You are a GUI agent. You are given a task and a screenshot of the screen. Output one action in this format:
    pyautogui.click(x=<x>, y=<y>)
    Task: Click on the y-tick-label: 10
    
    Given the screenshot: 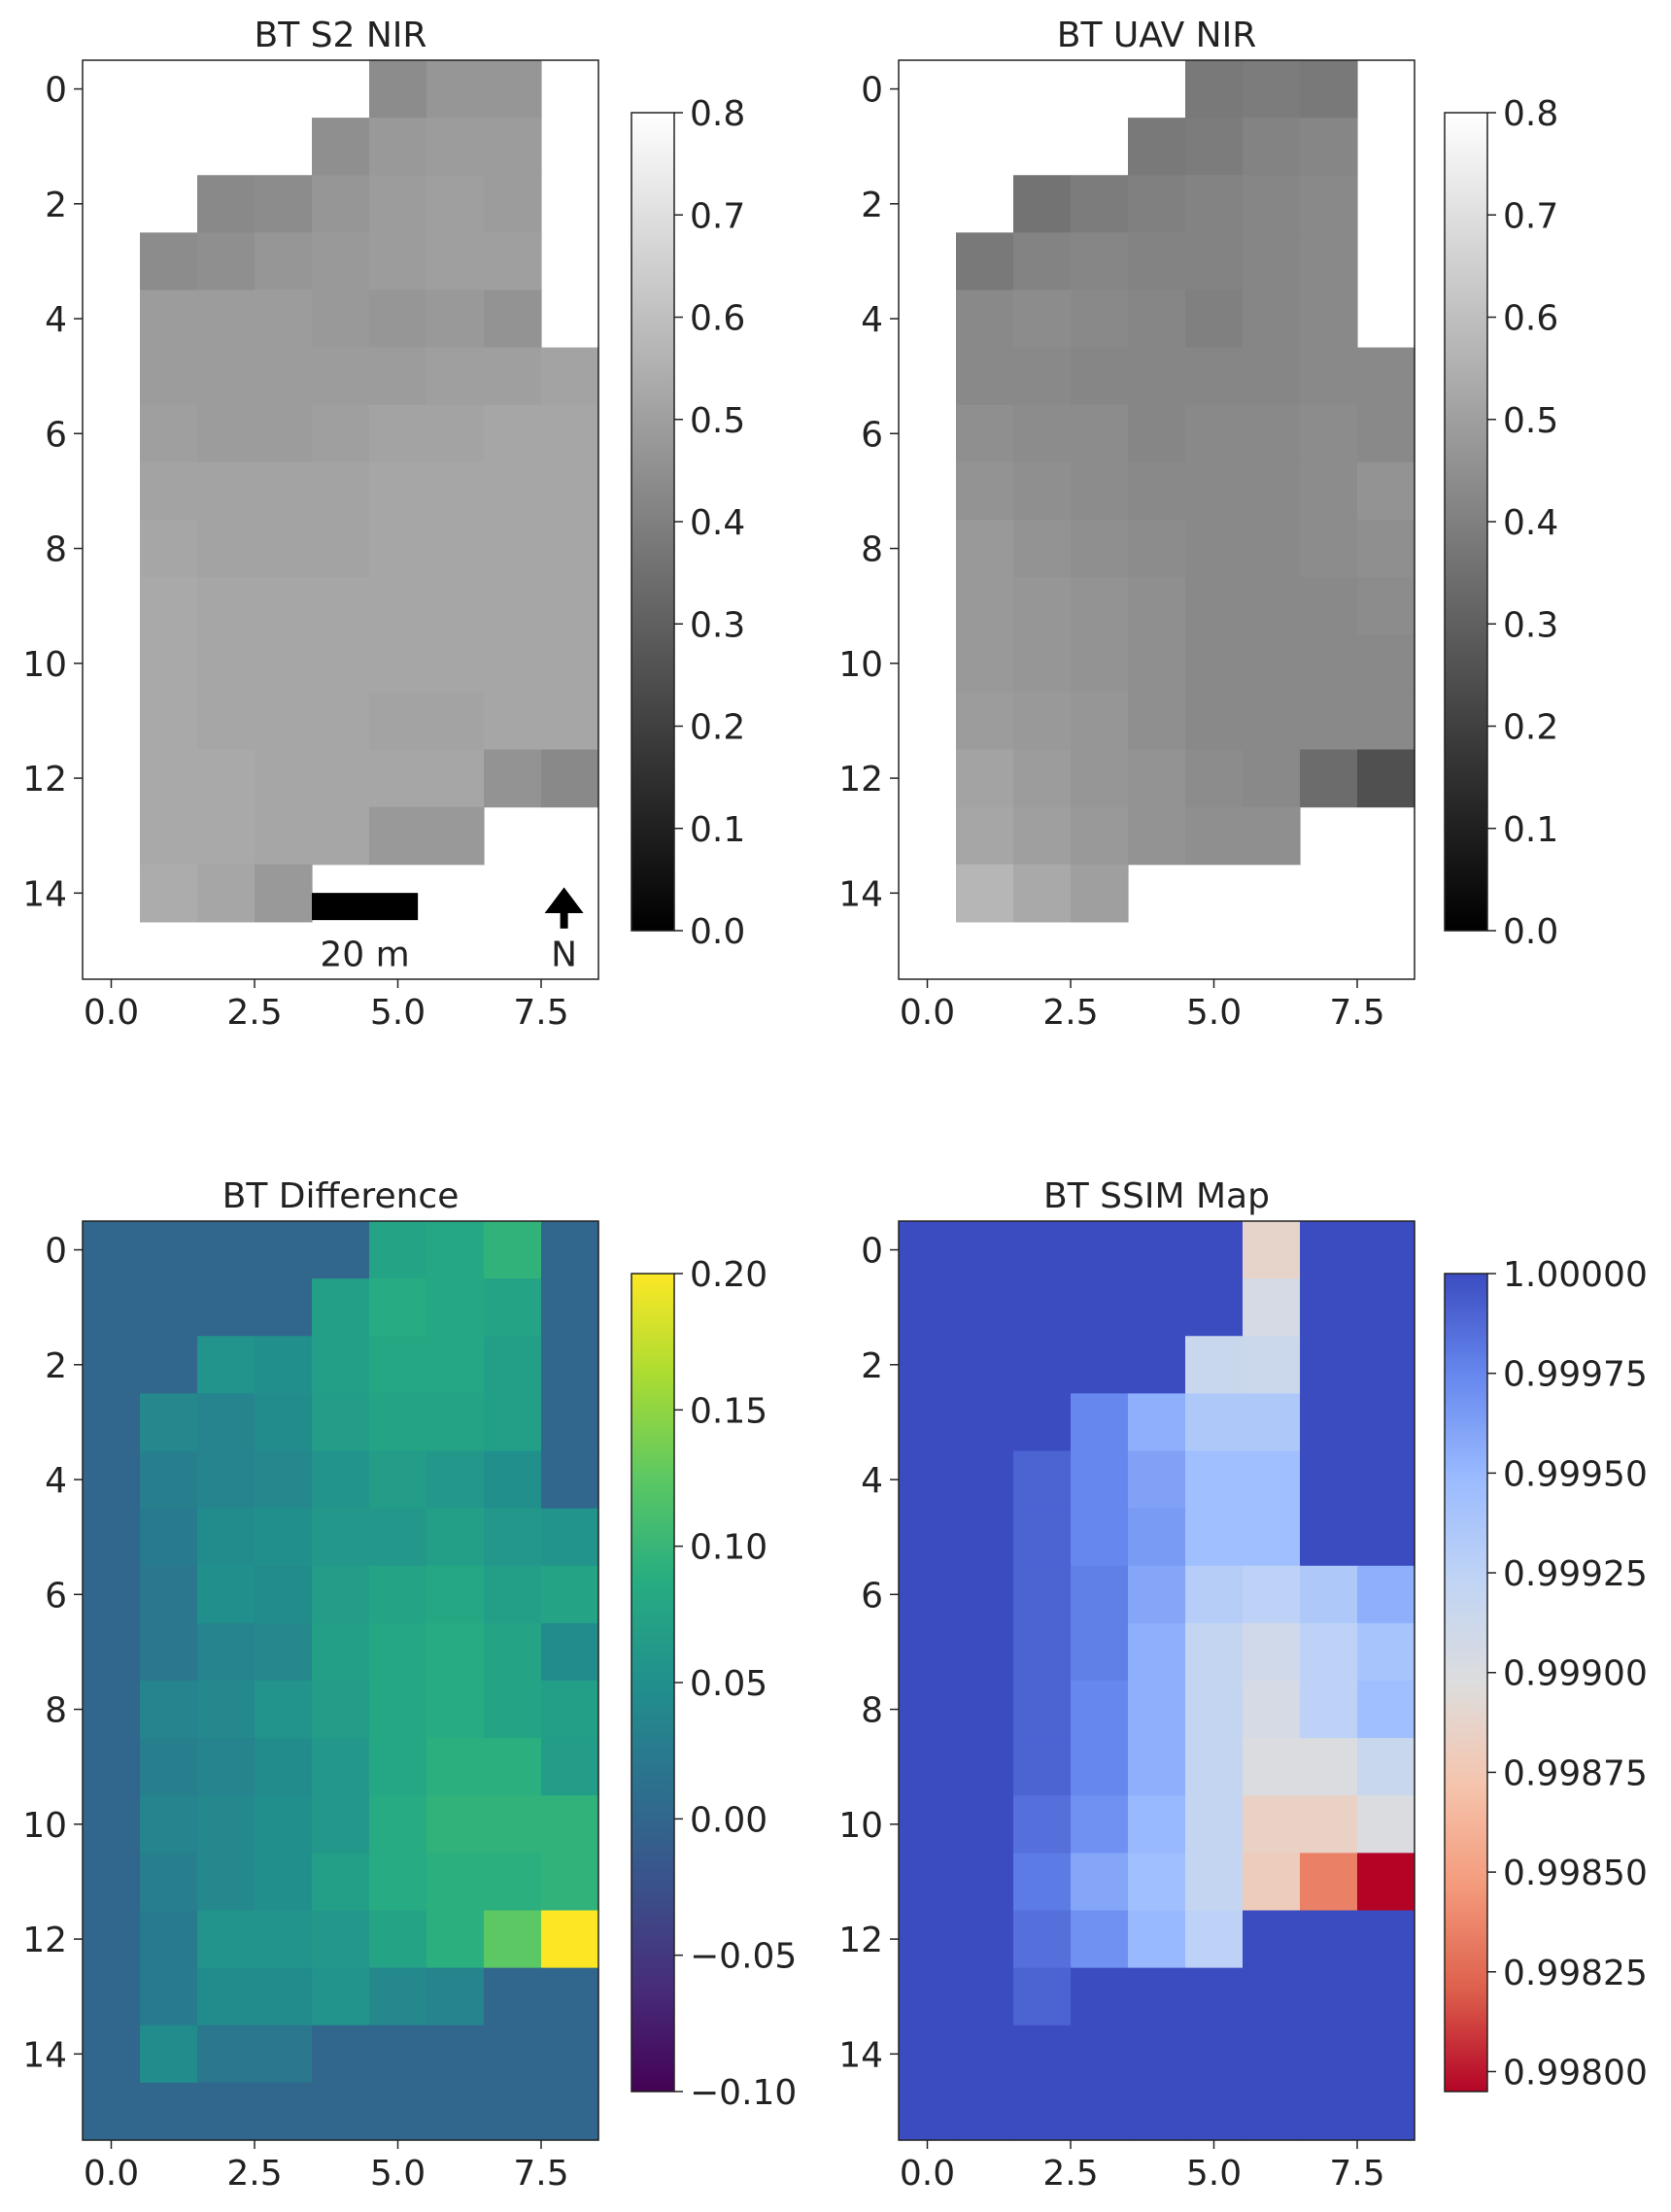 What is the action you would take?
    pyautogui.click(x=45, y=1826)
    